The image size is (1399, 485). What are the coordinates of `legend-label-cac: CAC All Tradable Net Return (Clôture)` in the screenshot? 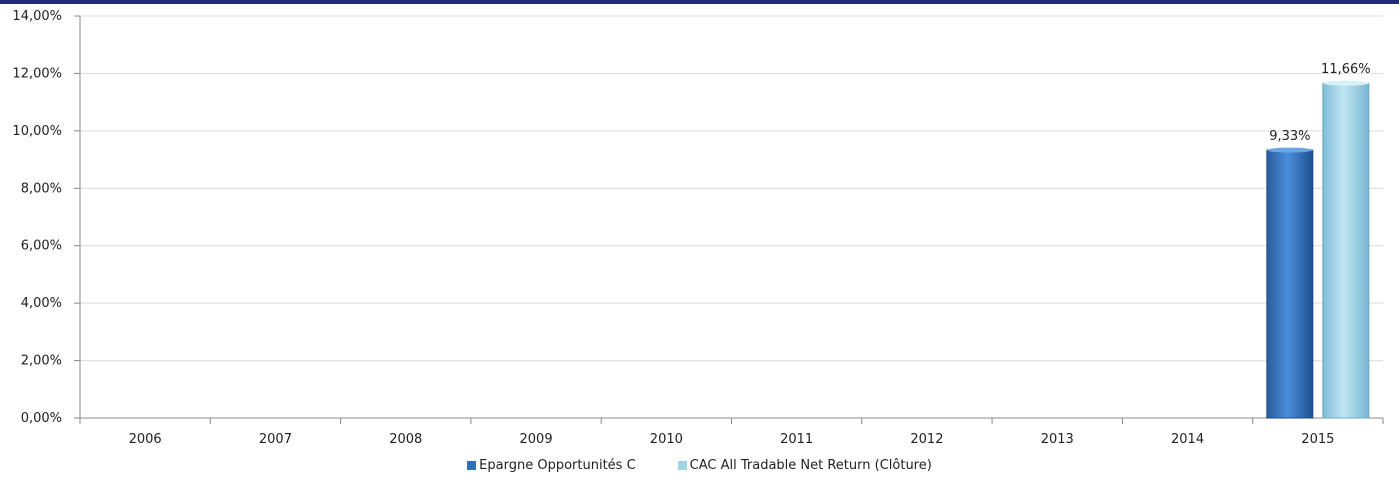 It's located at (810, 465).